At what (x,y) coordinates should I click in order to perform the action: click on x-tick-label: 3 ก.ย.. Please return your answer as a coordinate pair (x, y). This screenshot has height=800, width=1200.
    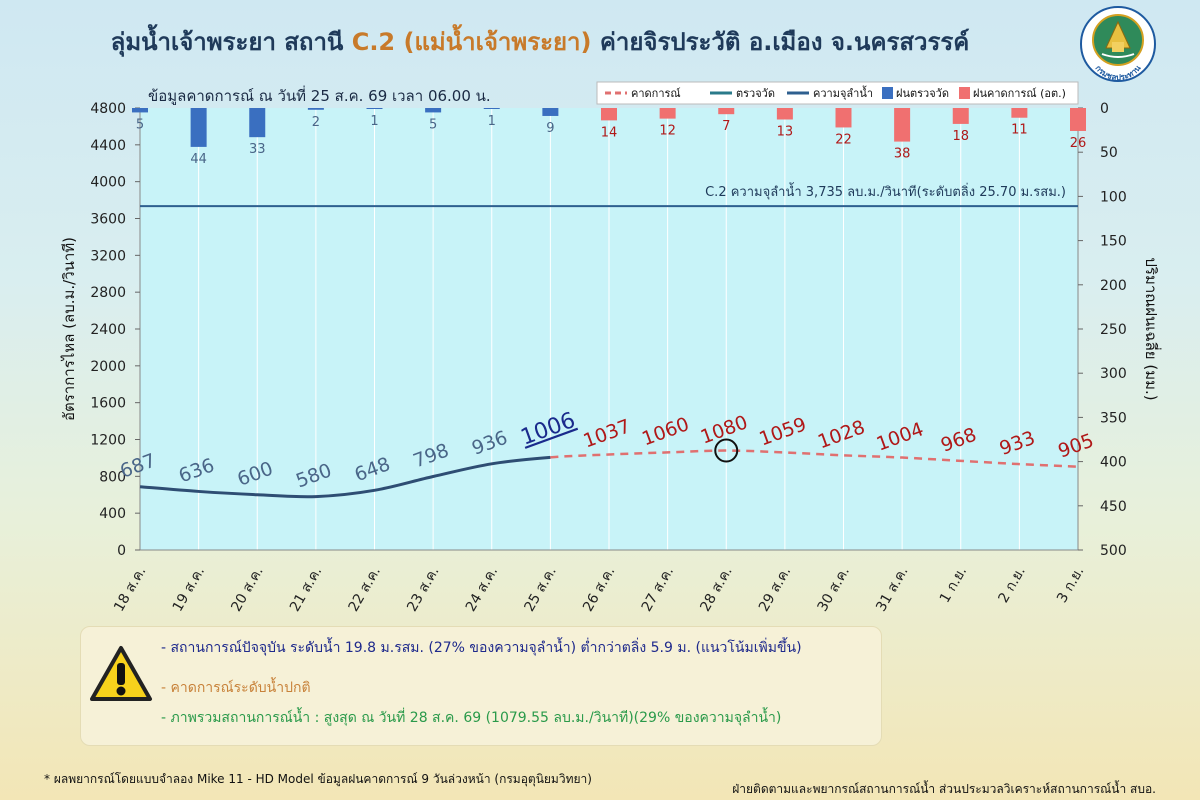
    Looking at the image, I should click on (1070, 585).